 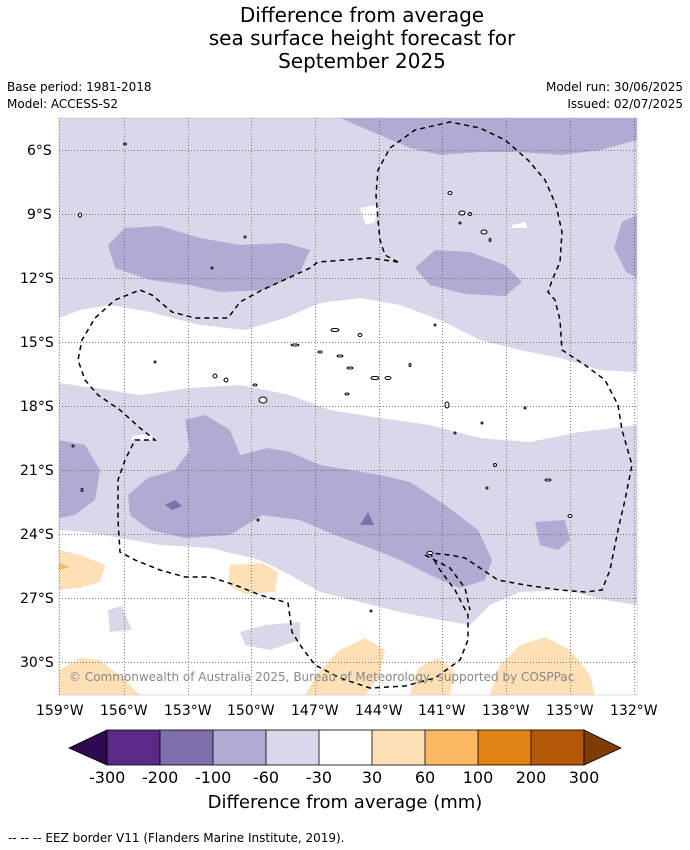 What do you see at coordinates (379, 711) in the screenshot?
I see `lon-tick-label: 144°W` at bounding box center [379, 711].